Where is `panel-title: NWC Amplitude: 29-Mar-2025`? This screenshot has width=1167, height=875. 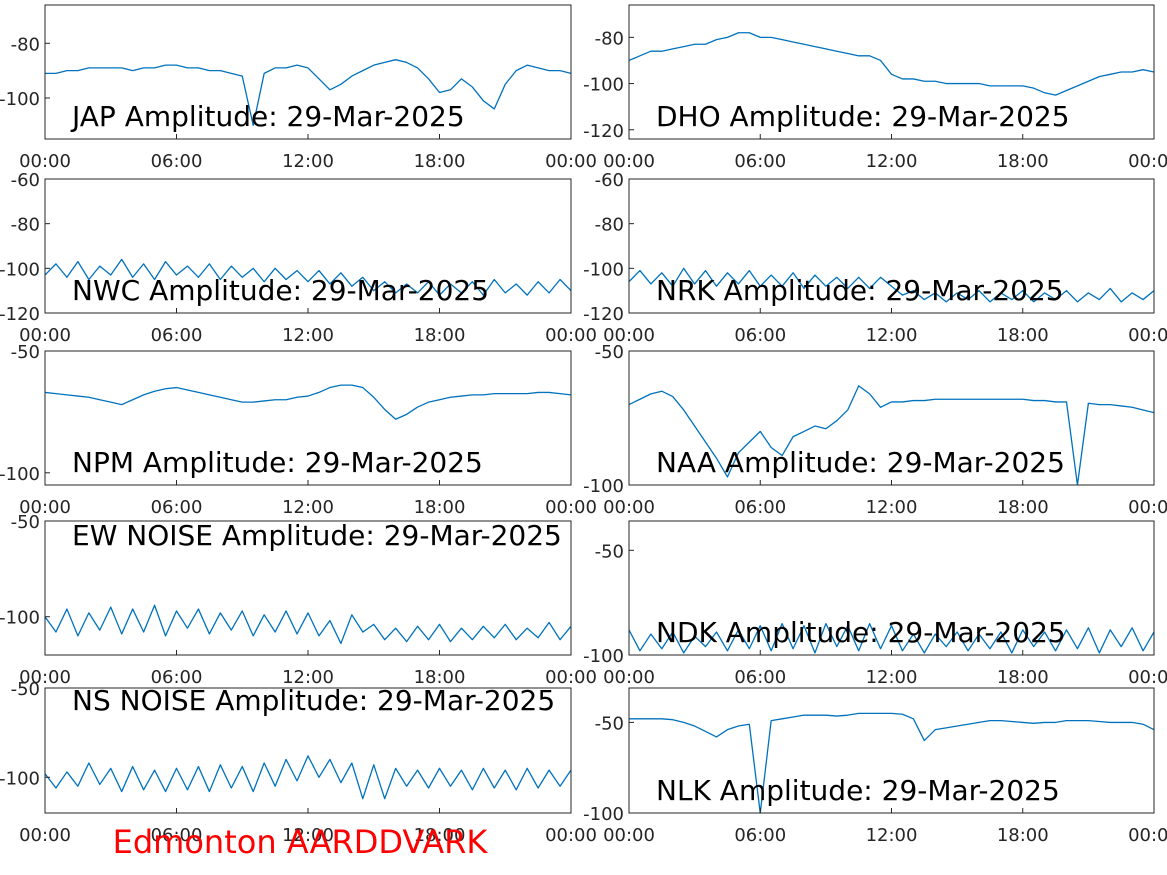
panel-title: NWC Amplitude: 29-Mar-2025 is located at coordinates (280, 290).